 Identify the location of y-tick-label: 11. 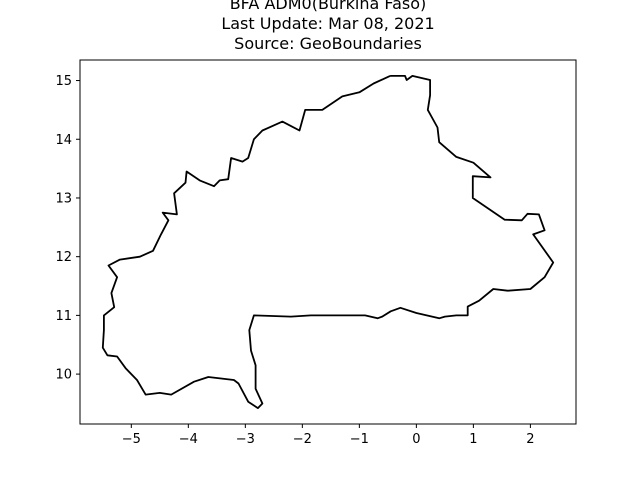
(63, 316).